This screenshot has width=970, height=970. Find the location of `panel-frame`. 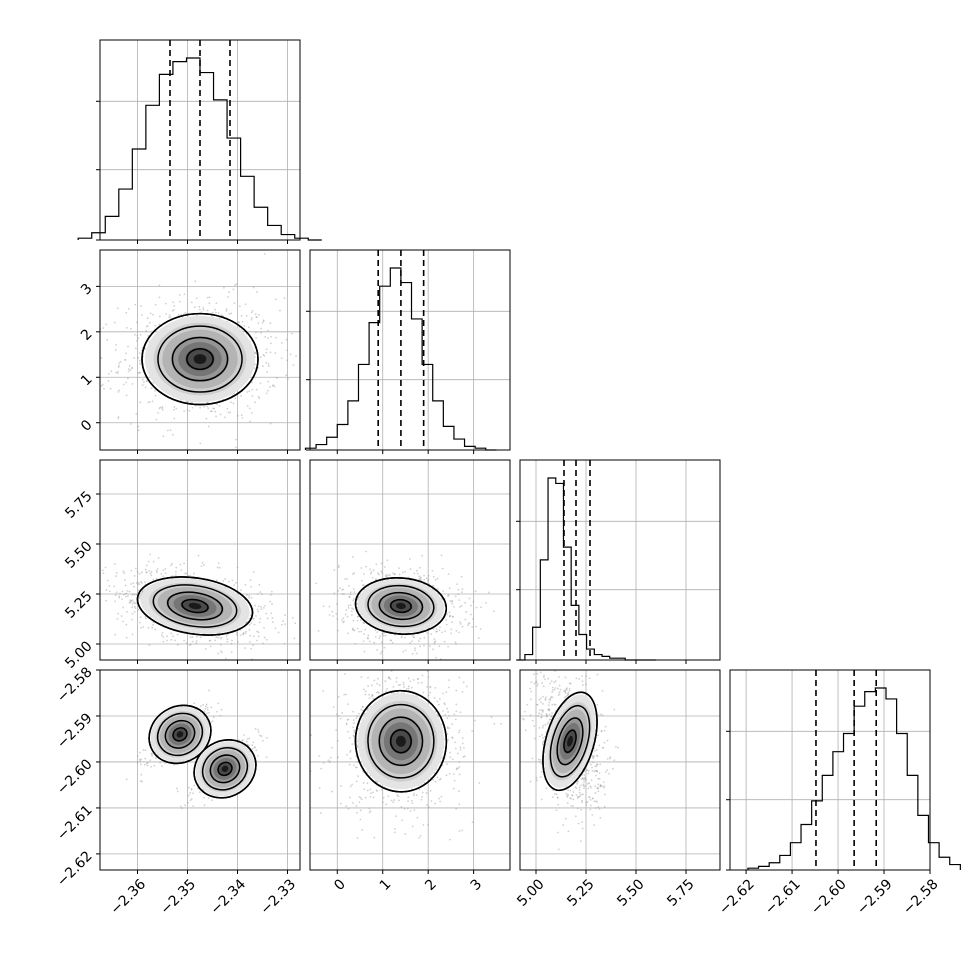

panel-frame is located at coordinates (410, 350).